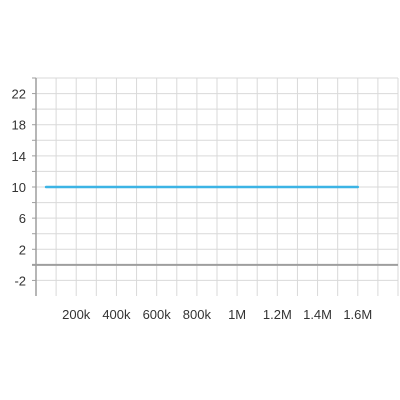  What do you see at coordinates (19, 187) in the screenshot?
I see `y-tick-label: 10` at bounding box center [19, 187].